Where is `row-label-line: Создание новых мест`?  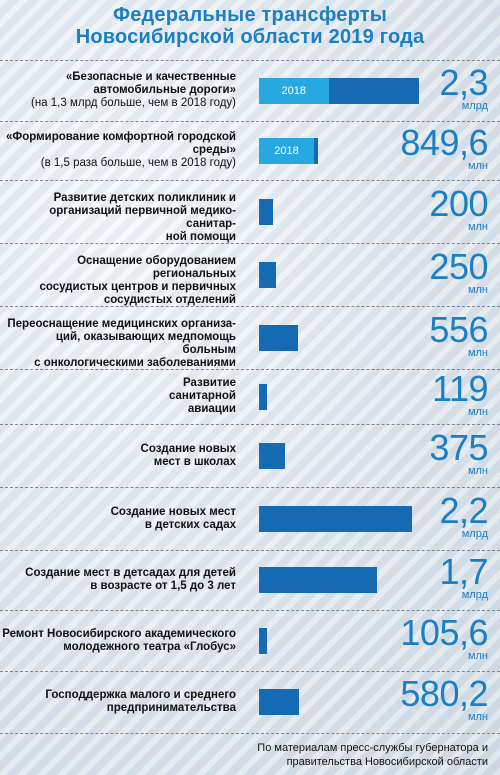
row-label-line: Создание новых мест is located at coordinates (173, 511).